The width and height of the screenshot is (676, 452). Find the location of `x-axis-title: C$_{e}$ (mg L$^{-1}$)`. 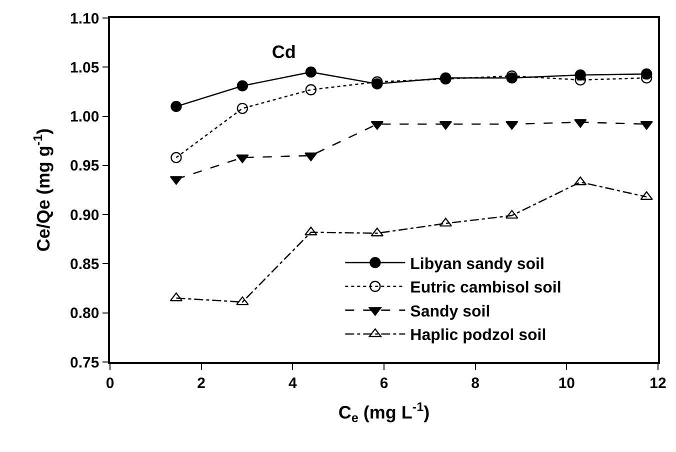

x-axis-title: C$_{e}$ (mg L$^{-1}$) is located at coordinates (384, 413).